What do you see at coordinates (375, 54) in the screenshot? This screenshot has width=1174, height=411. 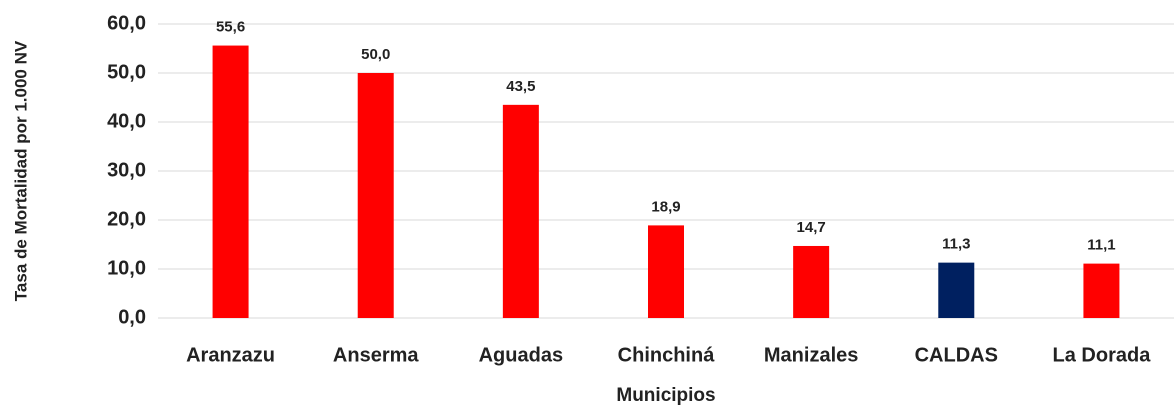 I see `value-label: 50,0` at bounding box center [375, 54].